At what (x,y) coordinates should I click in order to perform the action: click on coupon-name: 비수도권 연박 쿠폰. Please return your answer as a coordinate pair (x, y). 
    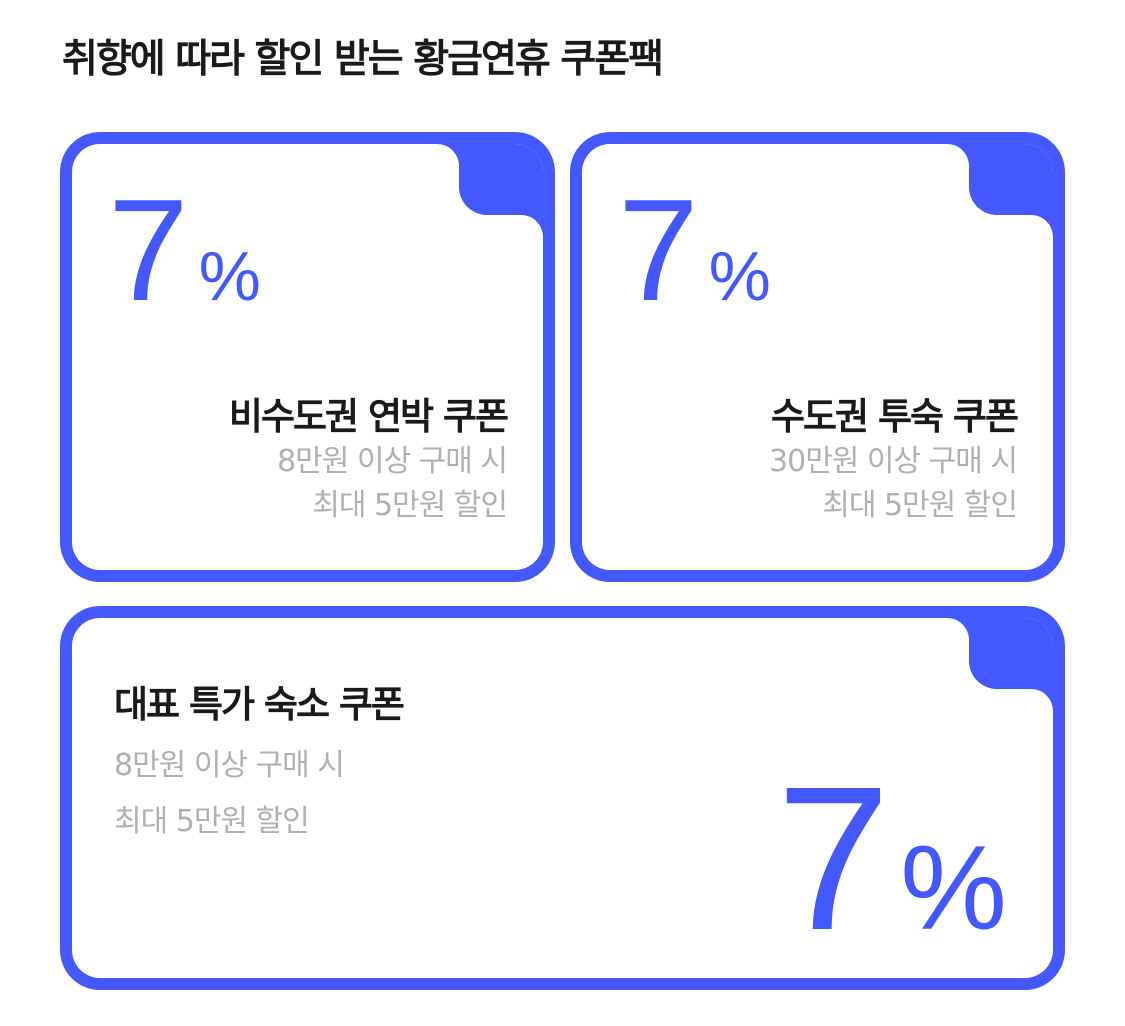
    Looking at the image, I should click on (368, 416).